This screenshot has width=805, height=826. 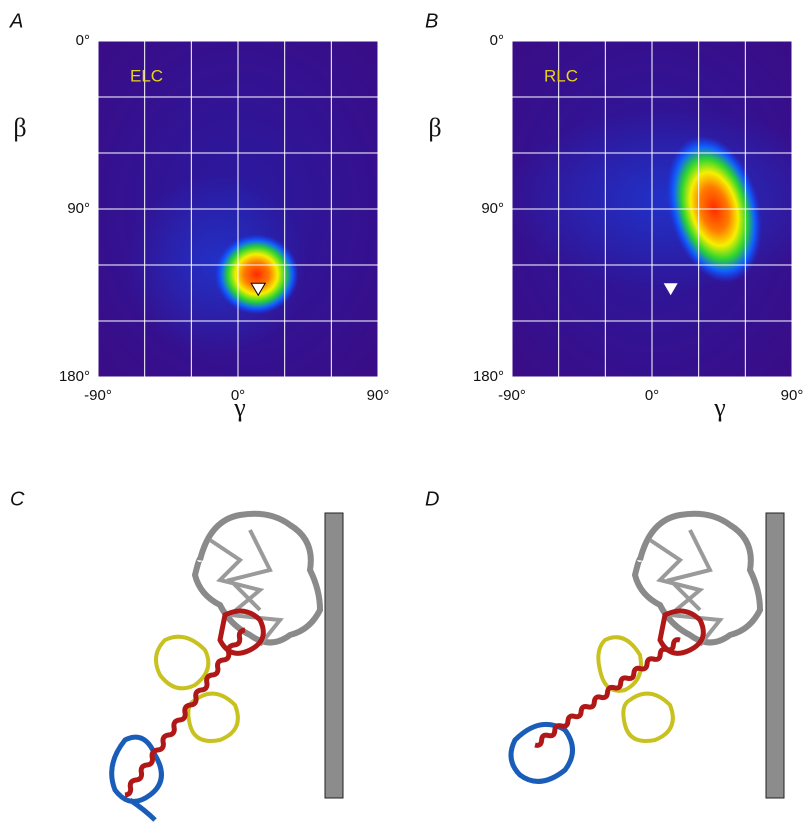 I want to click on structure-c, so click(x=226, y=666).